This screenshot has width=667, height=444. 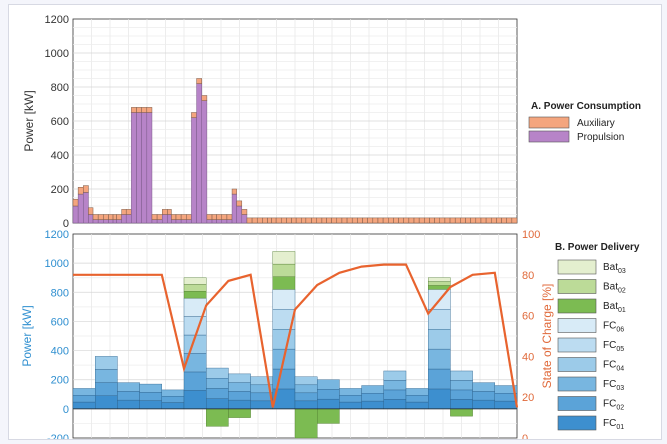 What do you see at coordinates (600, 137) in the screenshot?
I see `legend-label-propulsion: Propulsion` at bounding box center [600, 137].